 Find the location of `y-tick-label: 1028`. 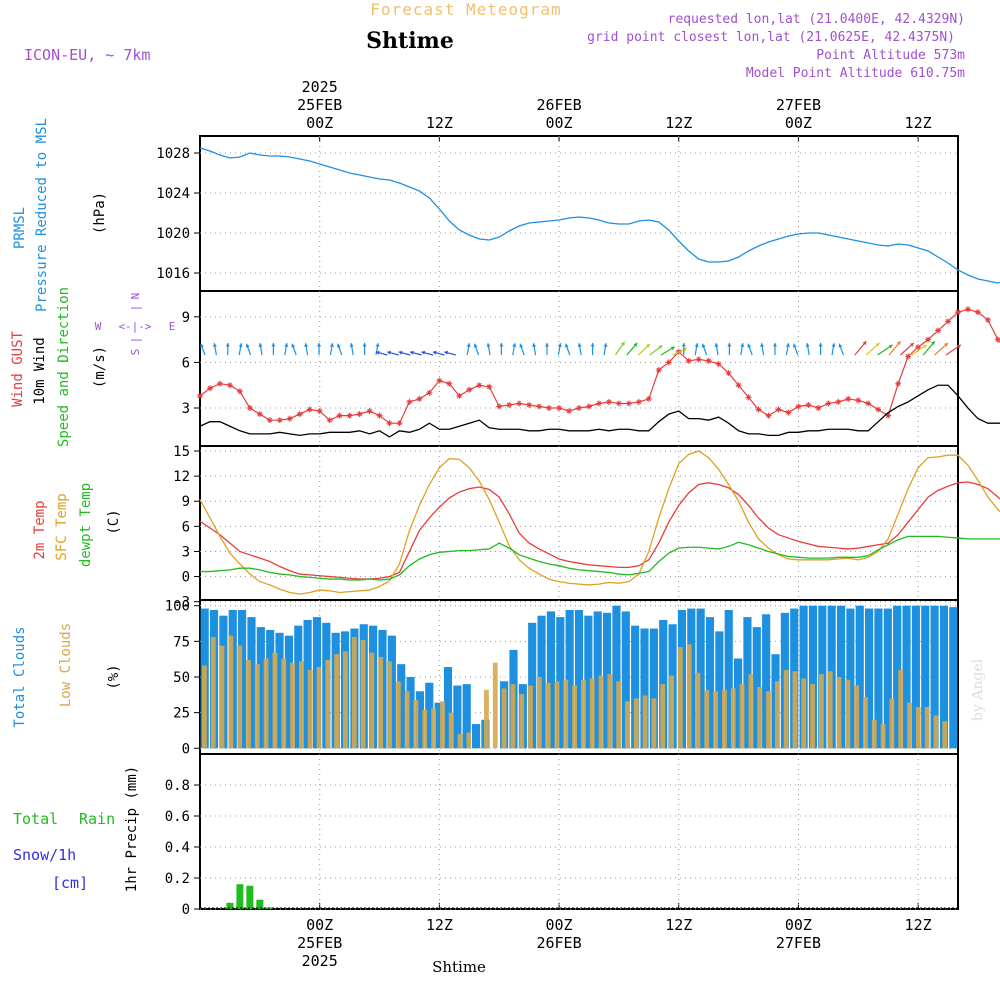

y-tick-label: 1028 is located at coordinates (173, 154).